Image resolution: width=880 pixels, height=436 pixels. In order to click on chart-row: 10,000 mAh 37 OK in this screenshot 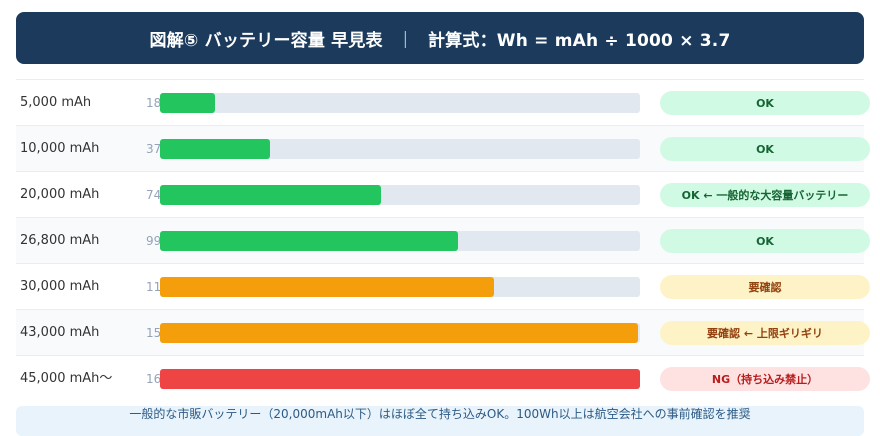, I will do `click(443, 148)`.